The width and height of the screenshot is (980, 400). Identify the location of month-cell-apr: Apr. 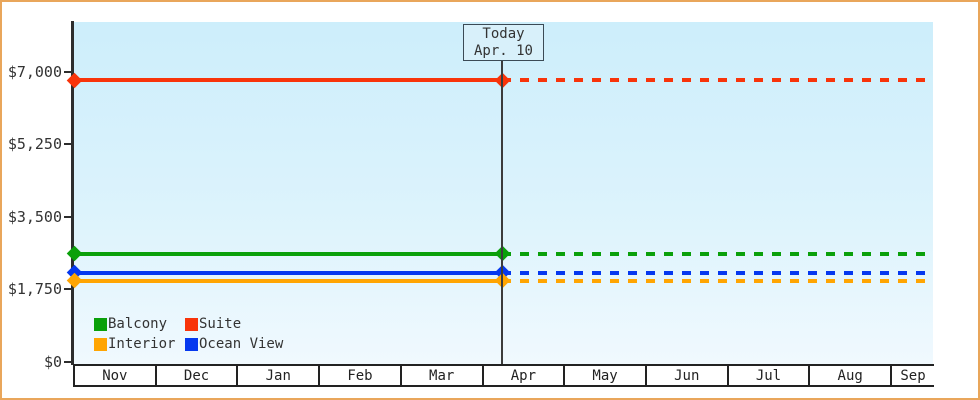
(525, 375).